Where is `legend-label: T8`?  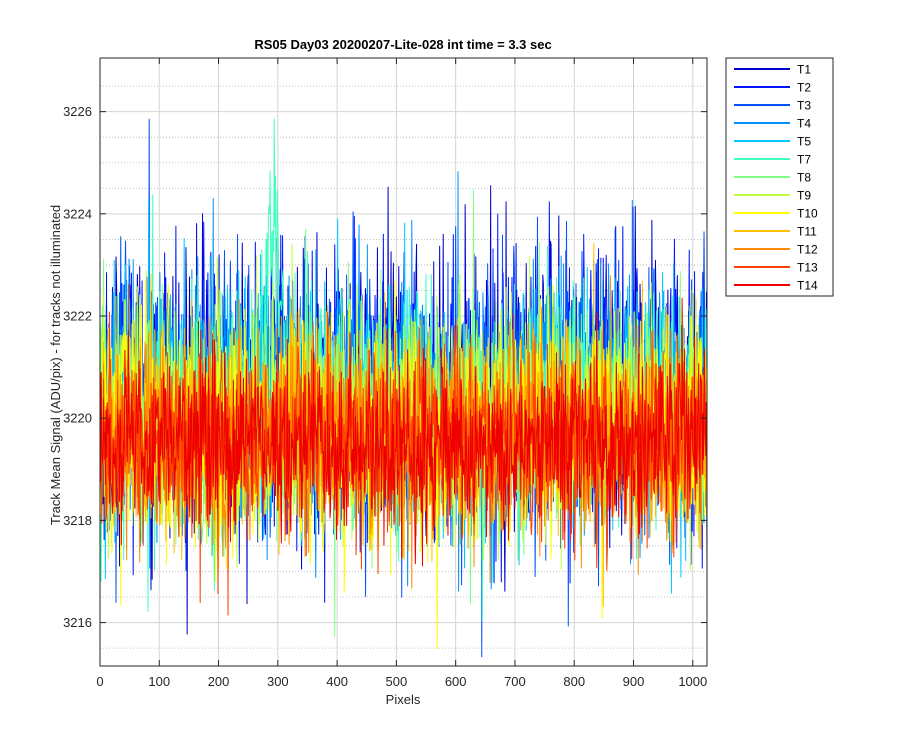 legend-label: T8 is located at coordinates (804, 178).